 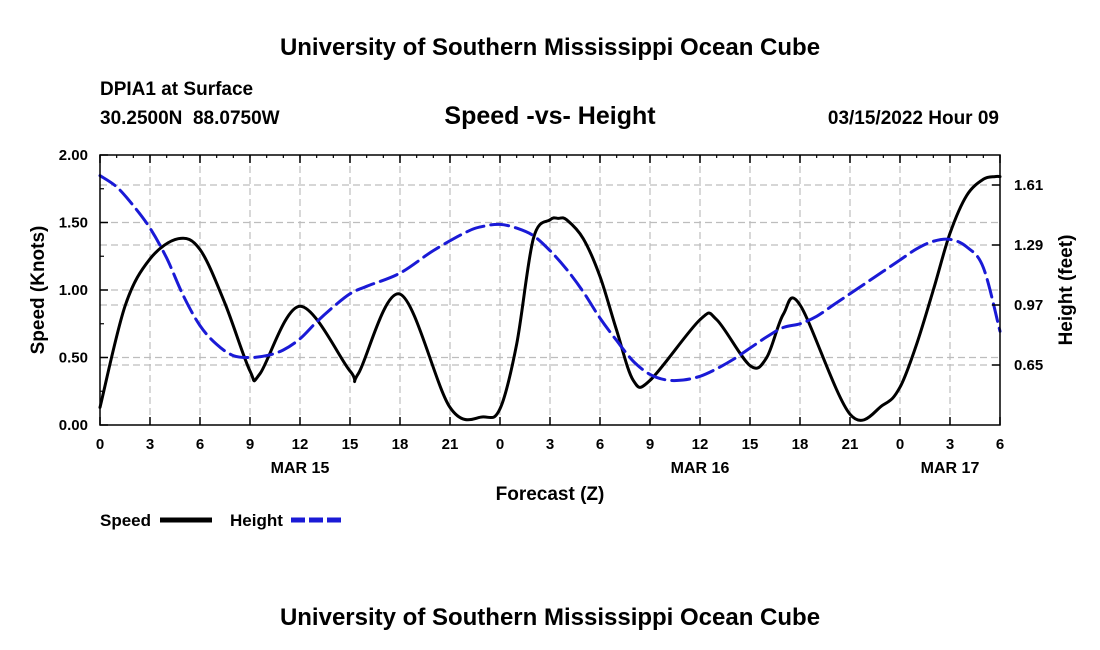 What do you see at coordinates (550, 494) in the screenshot?
I see `x-axis-title: Forecast (Z)` at bounding box center [550, 494].